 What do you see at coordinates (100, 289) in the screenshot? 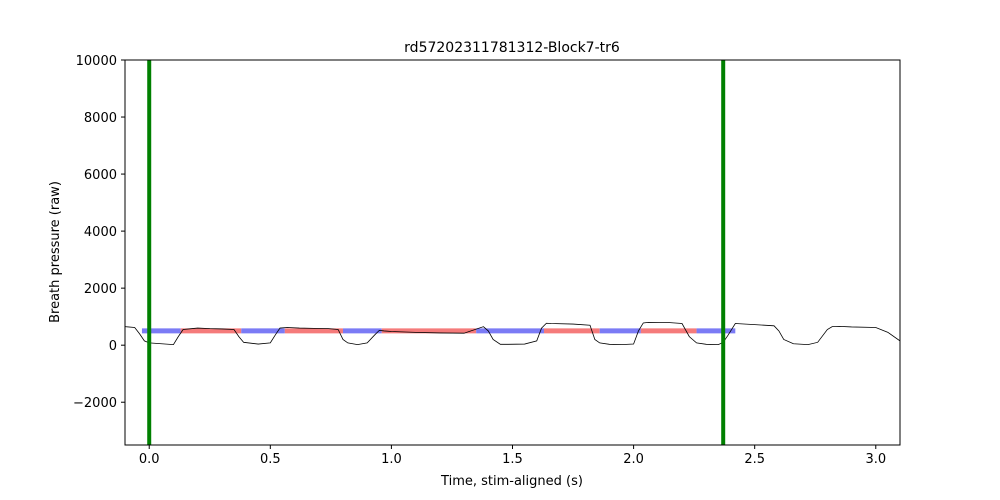
I see `y-tick-label: 2000` at bounding box center [100, 289].